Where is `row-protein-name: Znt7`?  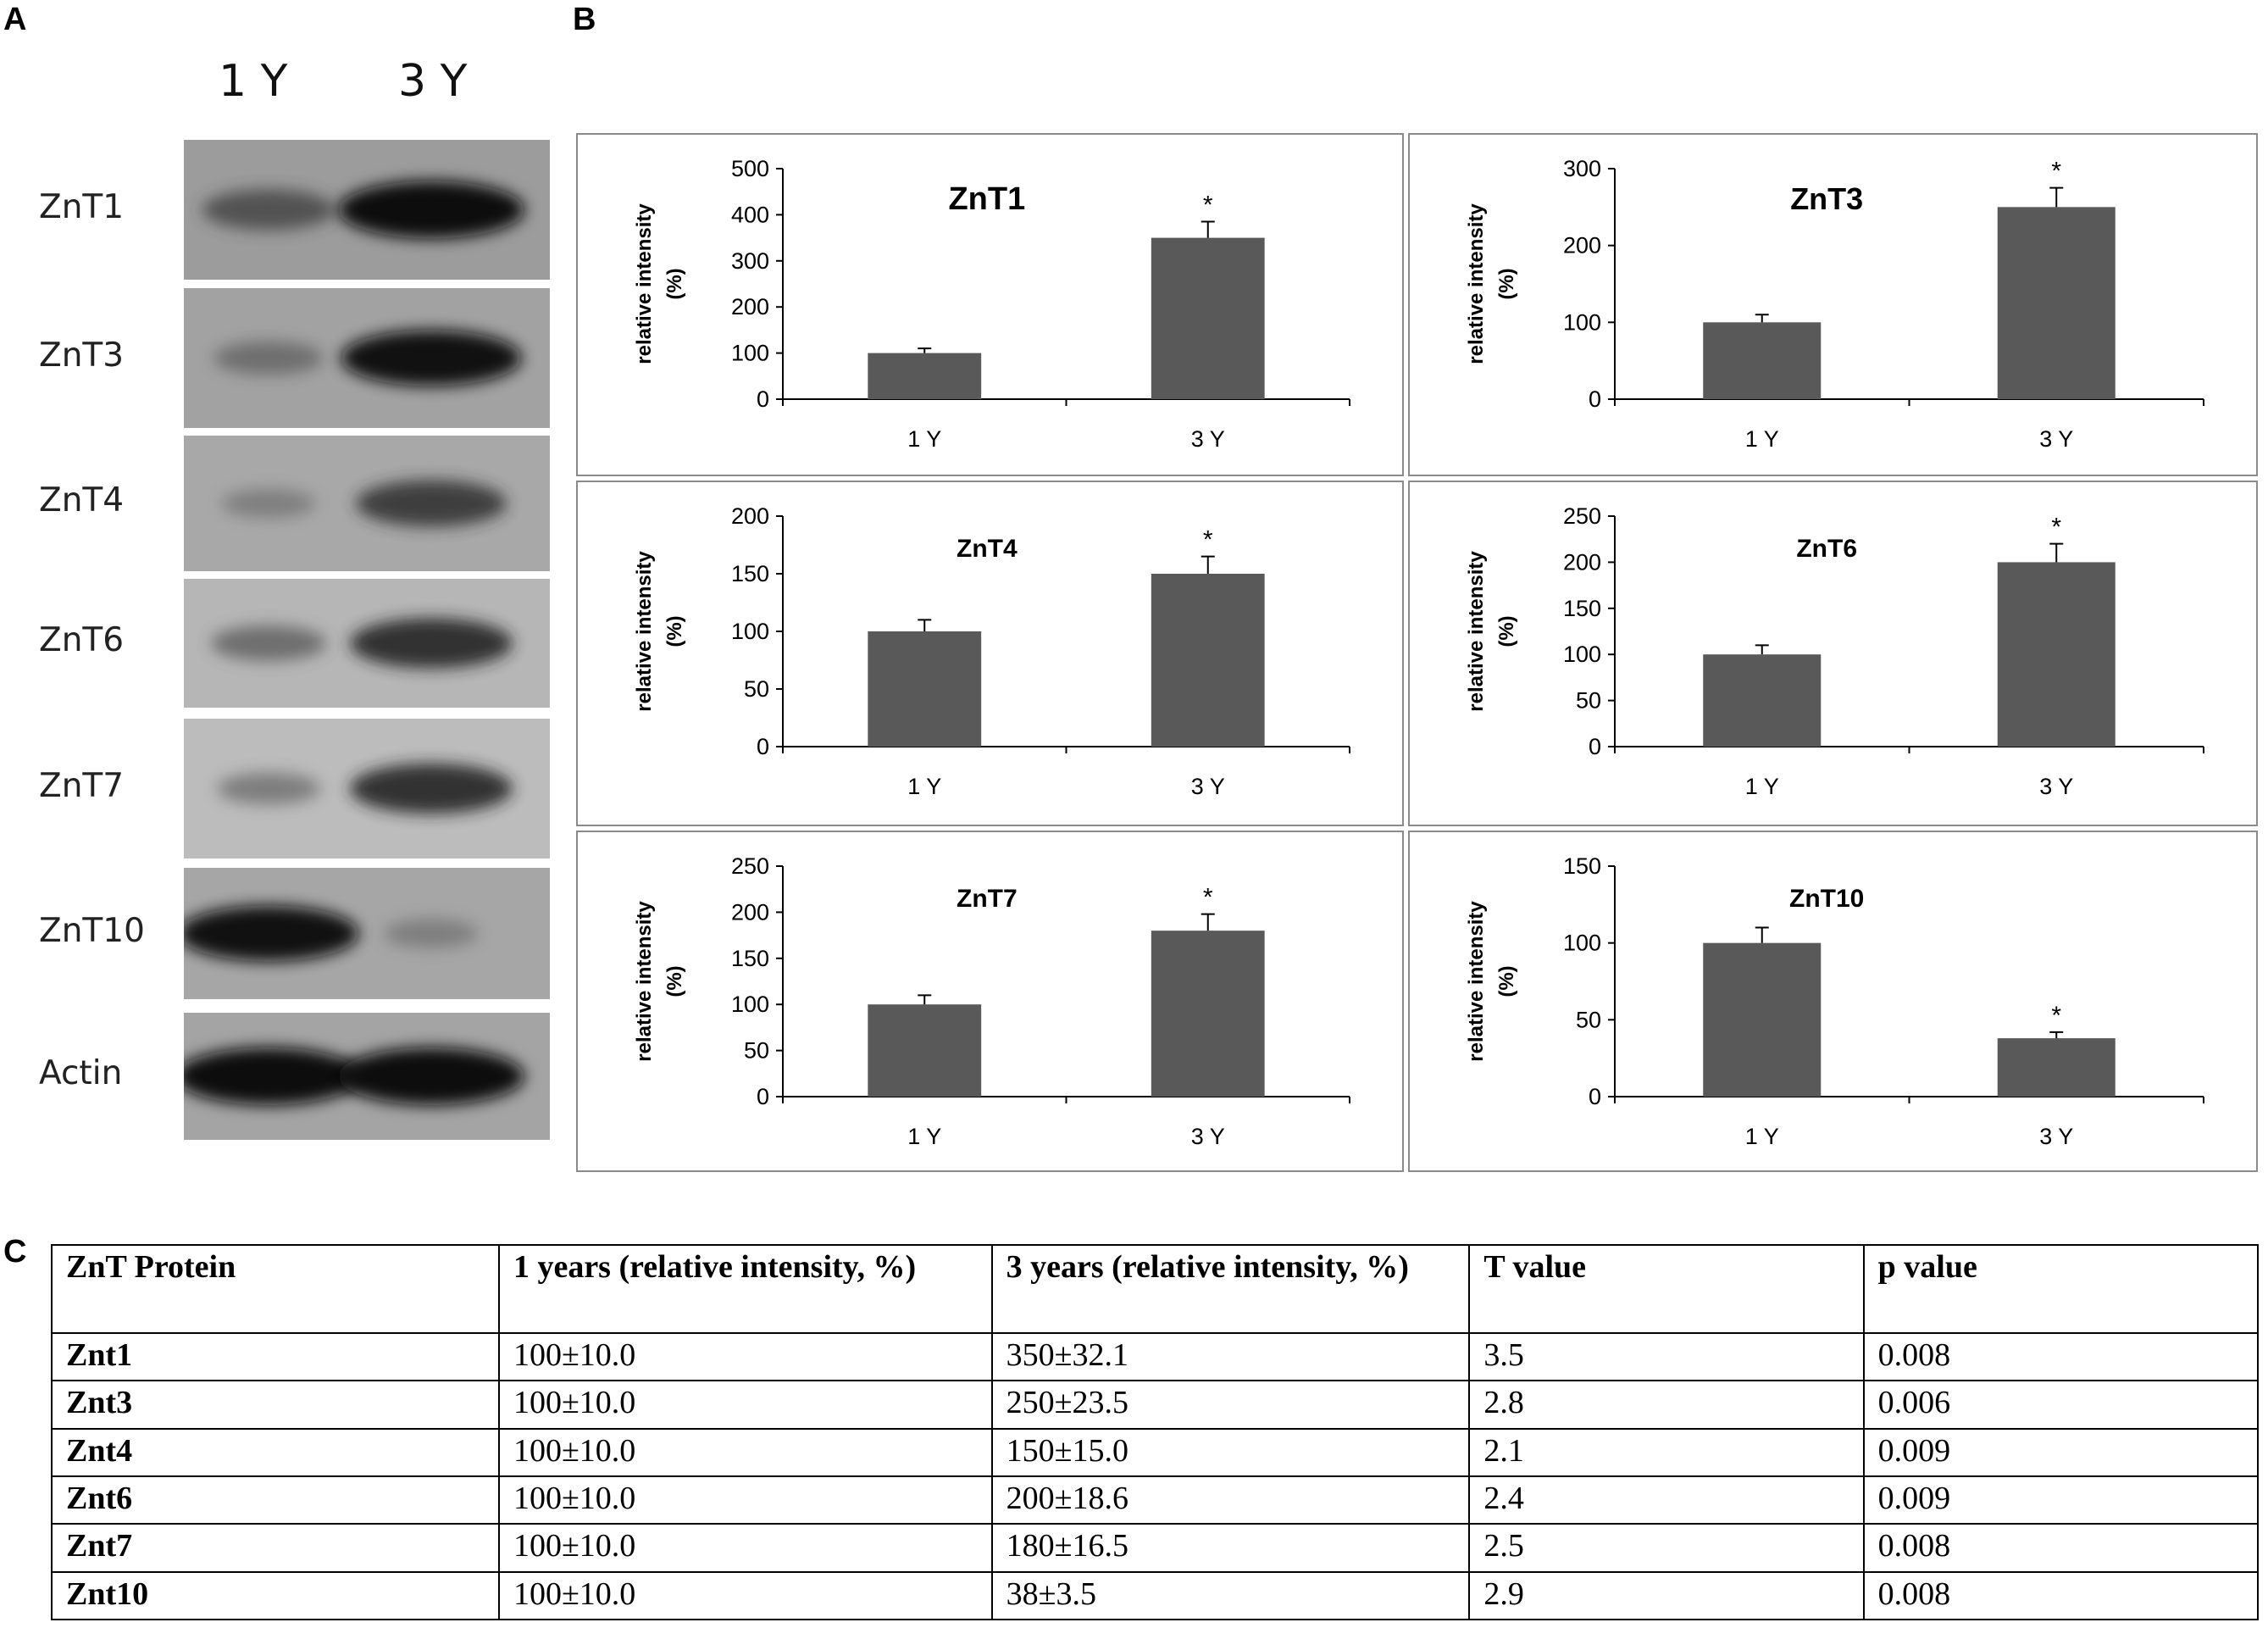 row-protein-name: Znt7 is located at coordinates (275, 1548).